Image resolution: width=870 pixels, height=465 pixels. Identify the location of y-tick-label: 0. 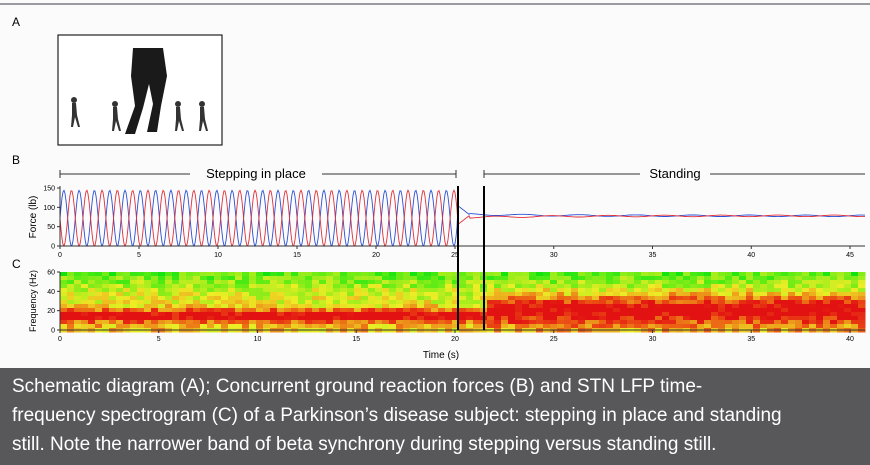
(53, 247).